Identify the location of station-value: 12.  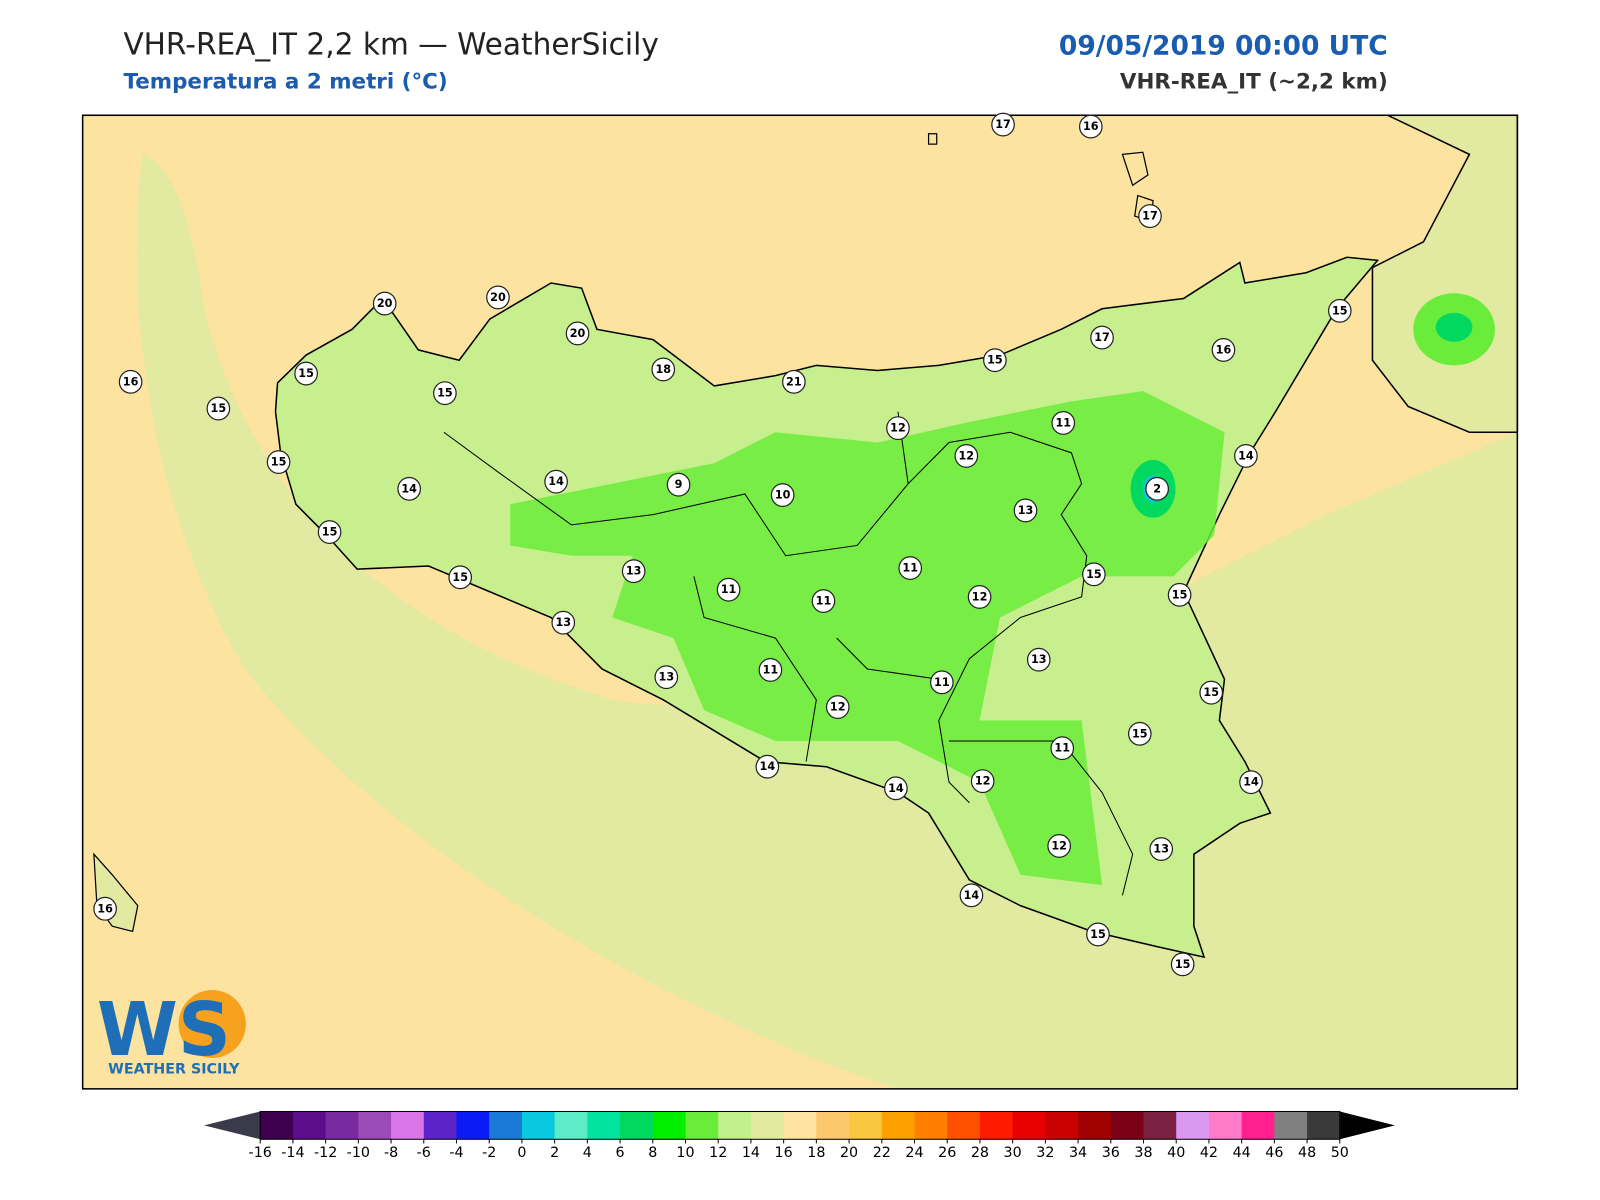
(983, 781).